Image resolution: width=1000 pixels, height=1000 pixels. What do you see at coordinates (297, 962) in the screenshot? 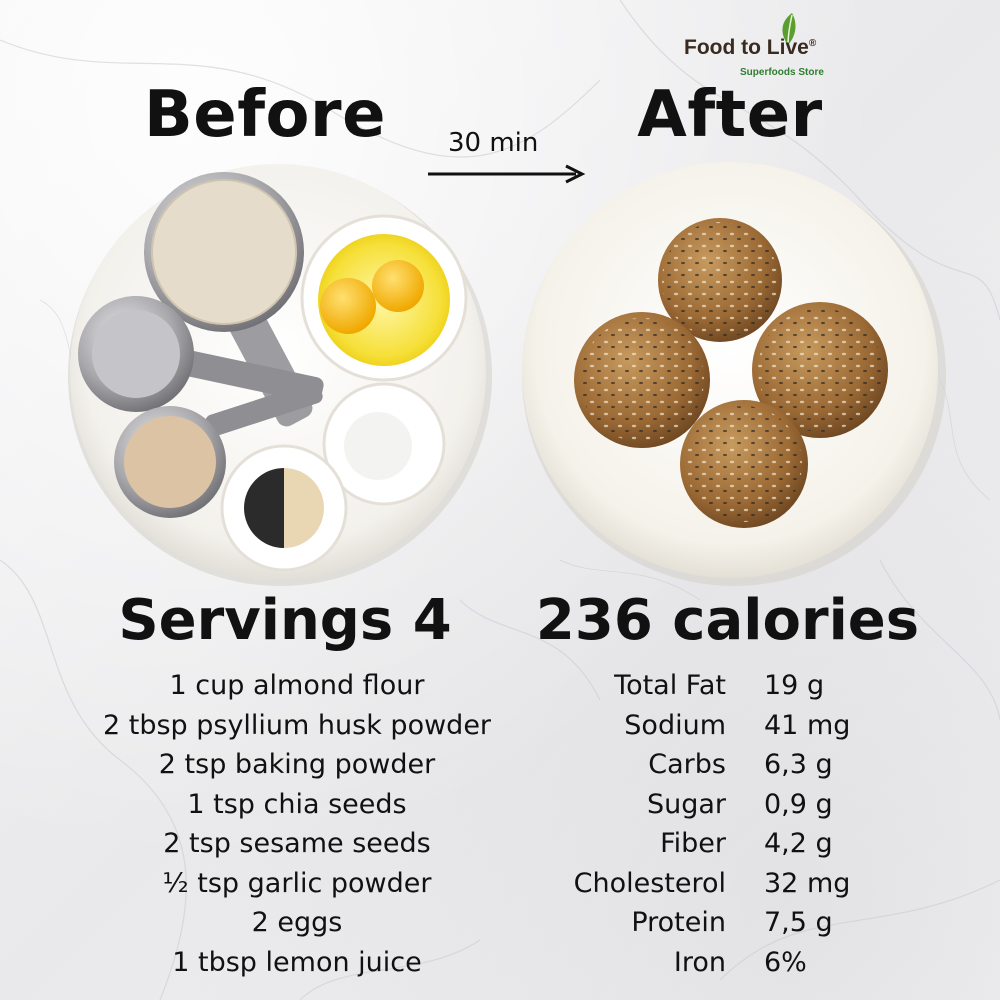
I see `ingredient-item: 1 tbsp lemon juice` at bounding box center [297, 962].